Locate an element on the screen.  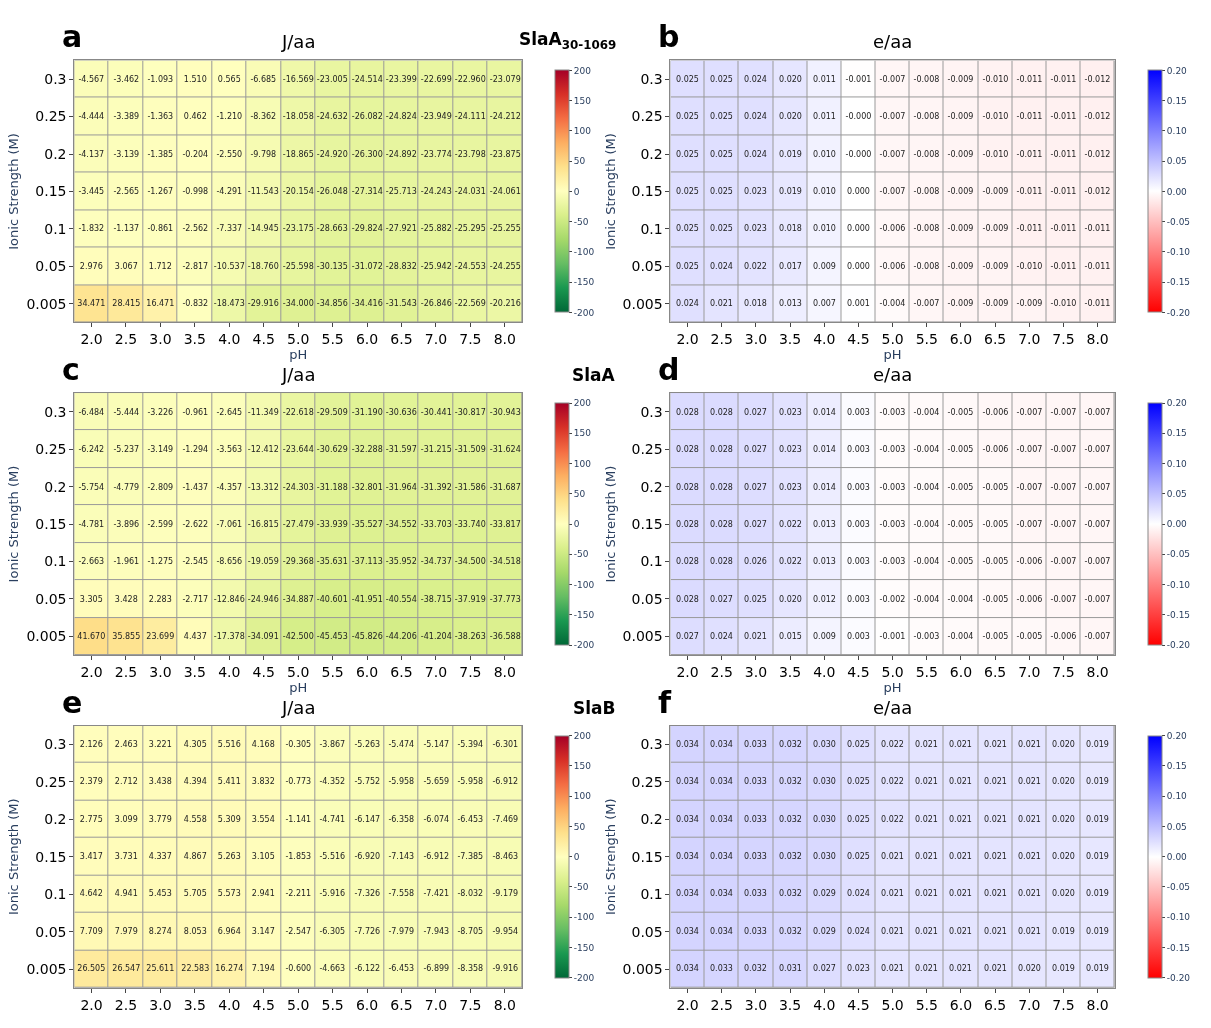
data-label: 0.032 is located at coordinates (790, 745).